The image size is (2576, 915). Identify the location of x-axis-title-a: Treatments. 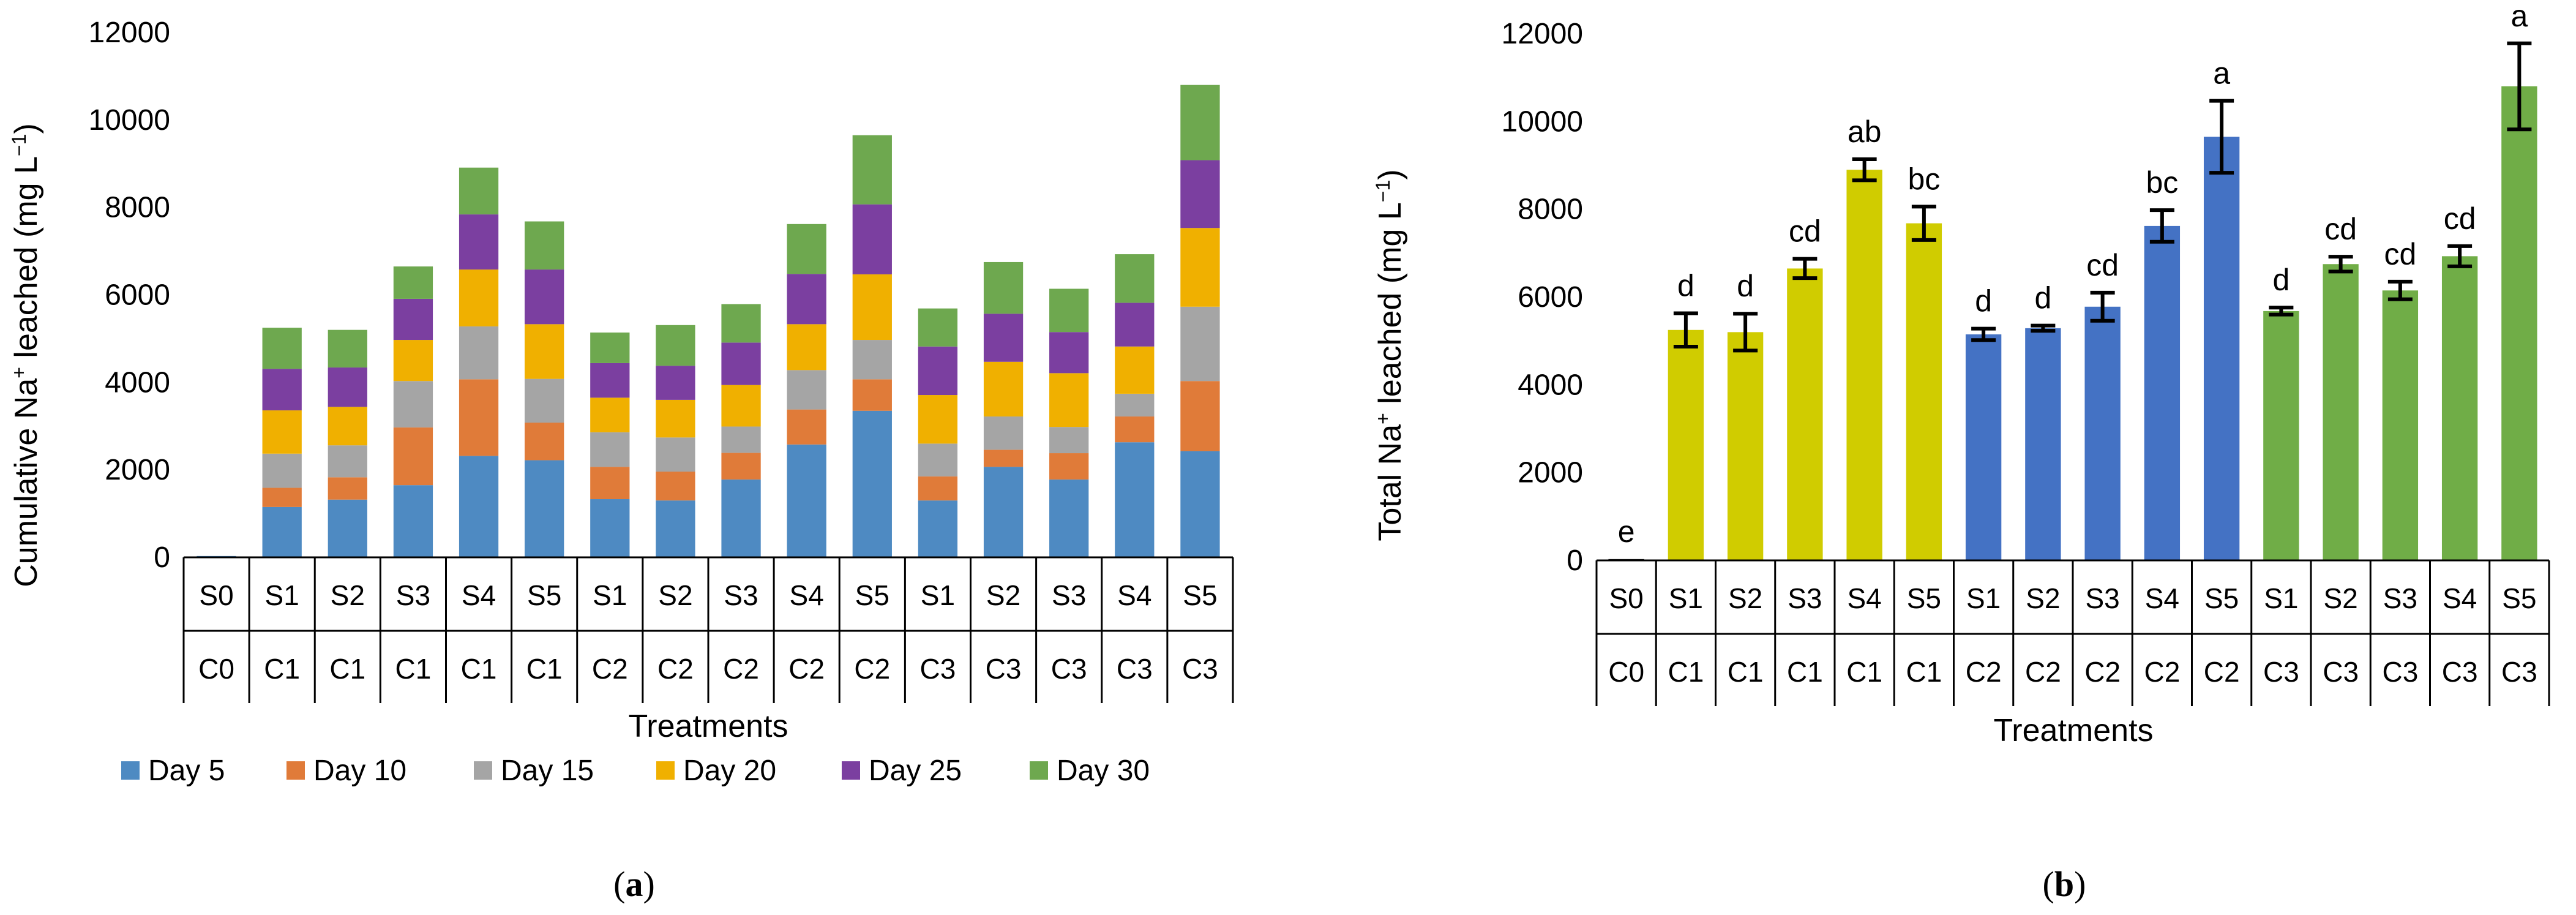
(708, 726).